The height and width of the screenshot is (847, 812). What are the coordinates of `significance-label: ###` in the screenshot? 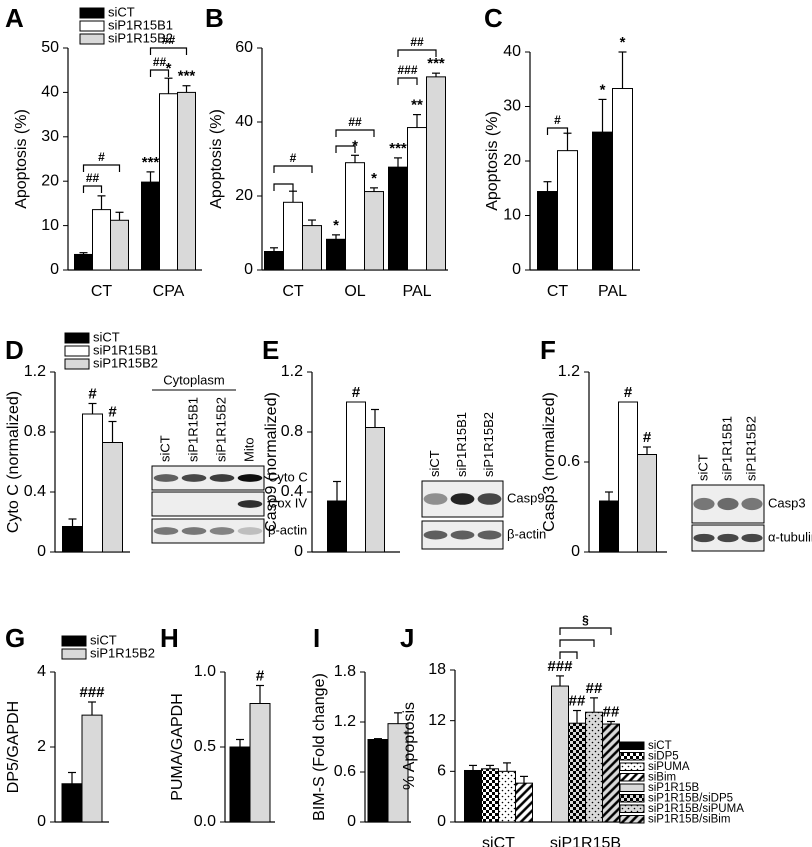 It's located at (92, 692).